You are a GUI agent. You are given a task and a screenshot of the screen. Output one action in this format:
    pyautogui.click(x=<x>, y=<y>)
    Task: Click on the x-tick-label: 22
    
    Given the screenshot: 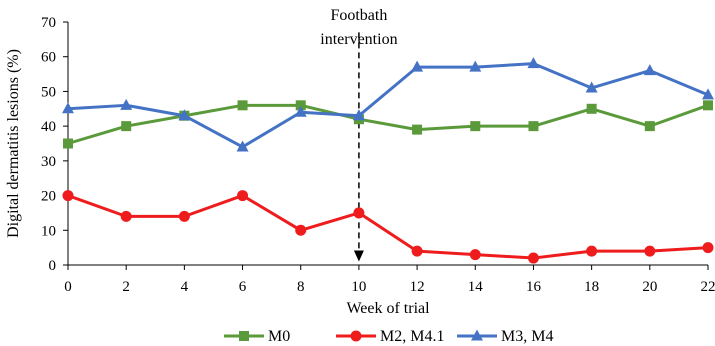 What is the action you would take?
    pyautogui.click(x=708, y=287)
    